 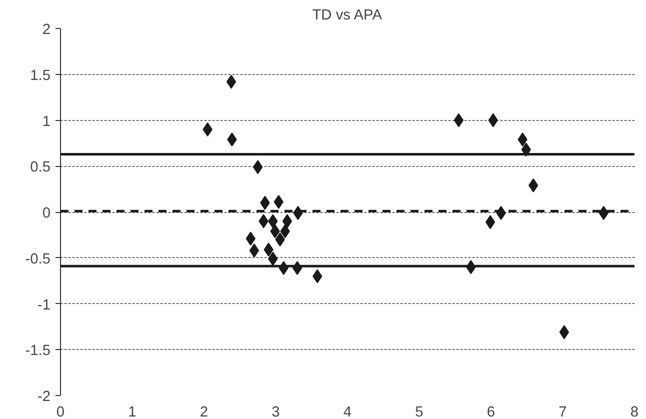 I want to click on y-tick-label: -1.5, so click(x=38, y=351).